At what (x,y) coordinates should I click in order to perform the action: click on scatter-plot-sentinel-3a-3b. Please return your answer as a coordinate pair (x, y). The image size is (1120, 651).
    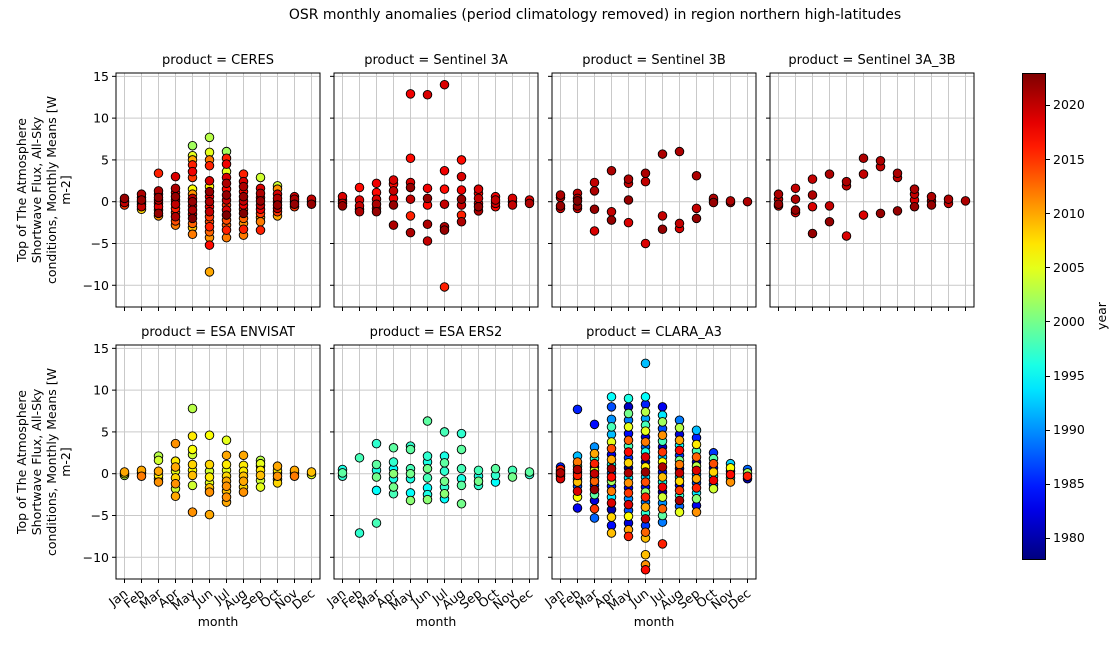
    Looking at the image, I should click on (870, 191).